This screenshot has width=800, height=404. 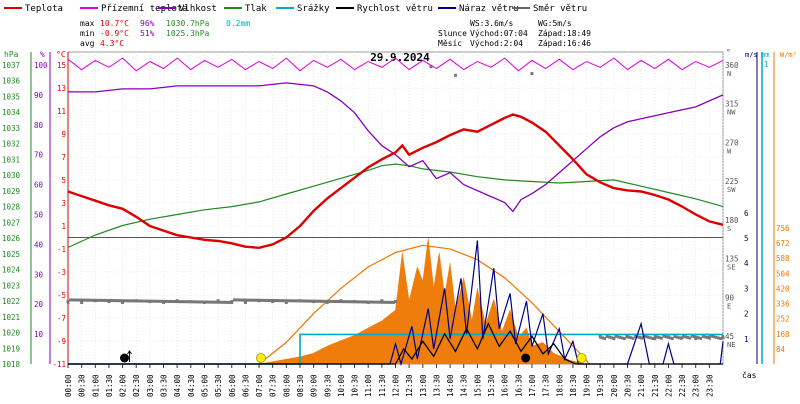 I want to click on sunset-marker, so click(x=581, y=358).